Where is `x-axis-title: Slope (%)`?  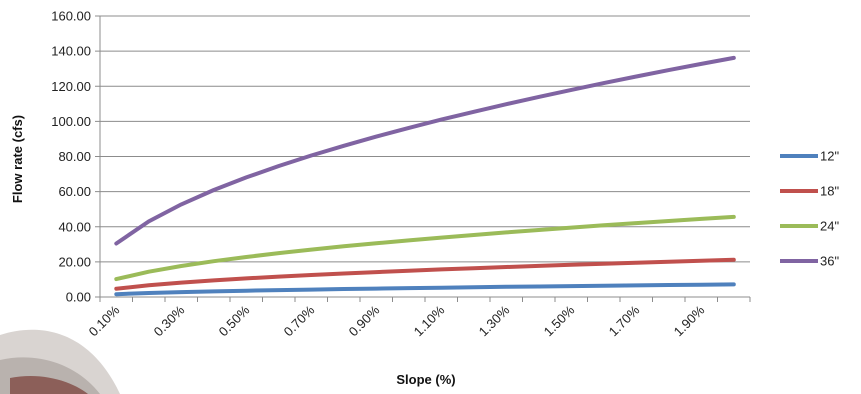 x-axis-title: Slope (%) is located at coordinates (425, 379).